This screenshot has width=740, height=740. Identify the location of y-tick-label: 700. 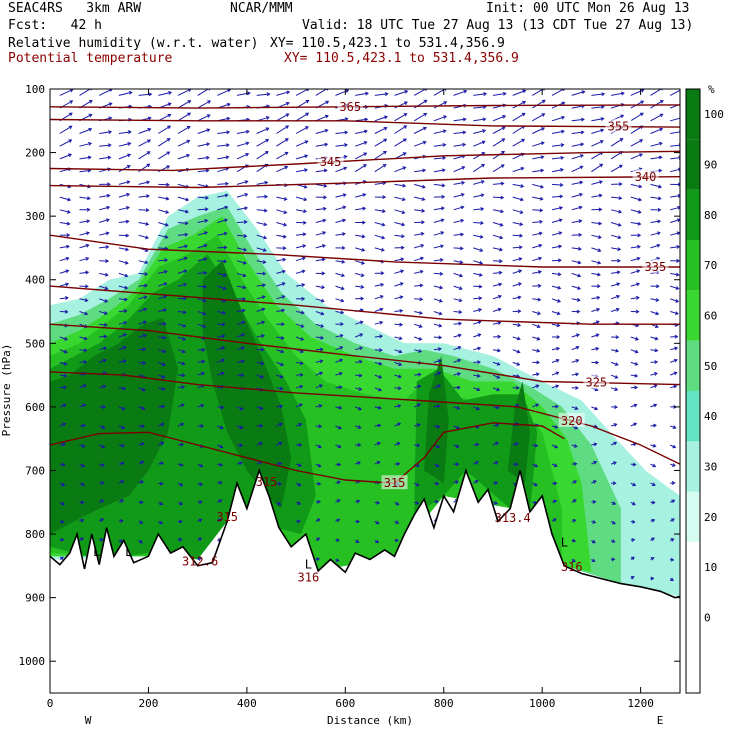
(35, 470).